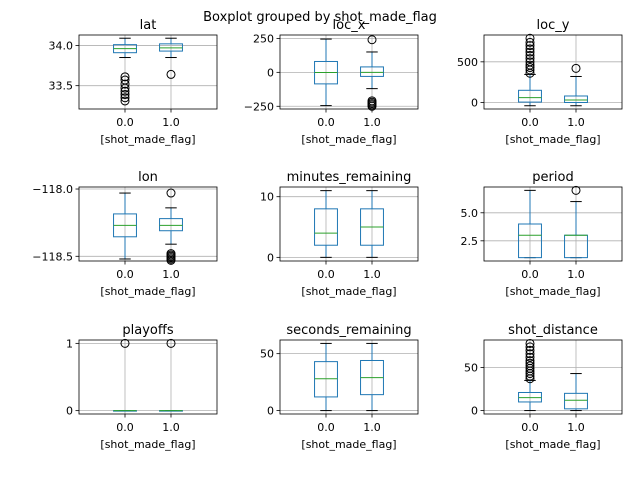  I want to click on panel-shot-distance: 0 50 0.0 1.0 [shot_made_flag] shot_distance, so click(543, 387).